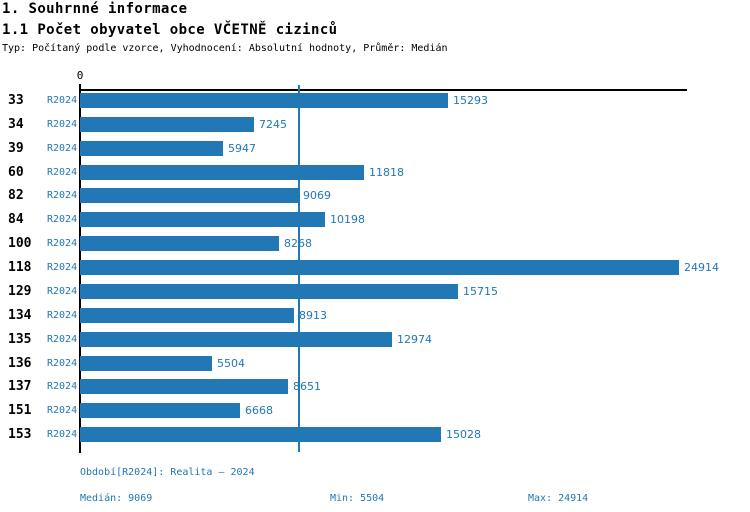 This screenshot has height=512, width=750. I want to click on category-label: 100, so click(20, 243).